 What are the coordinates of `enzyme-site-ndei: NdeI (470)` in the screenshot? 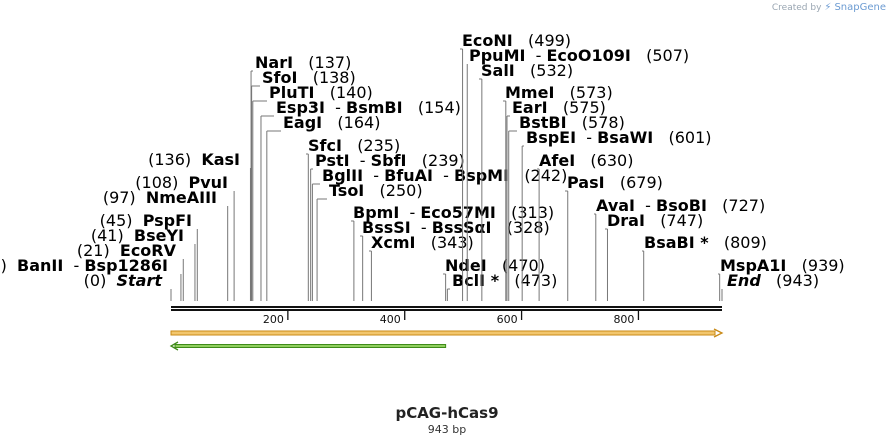 It's located at (494, 278).